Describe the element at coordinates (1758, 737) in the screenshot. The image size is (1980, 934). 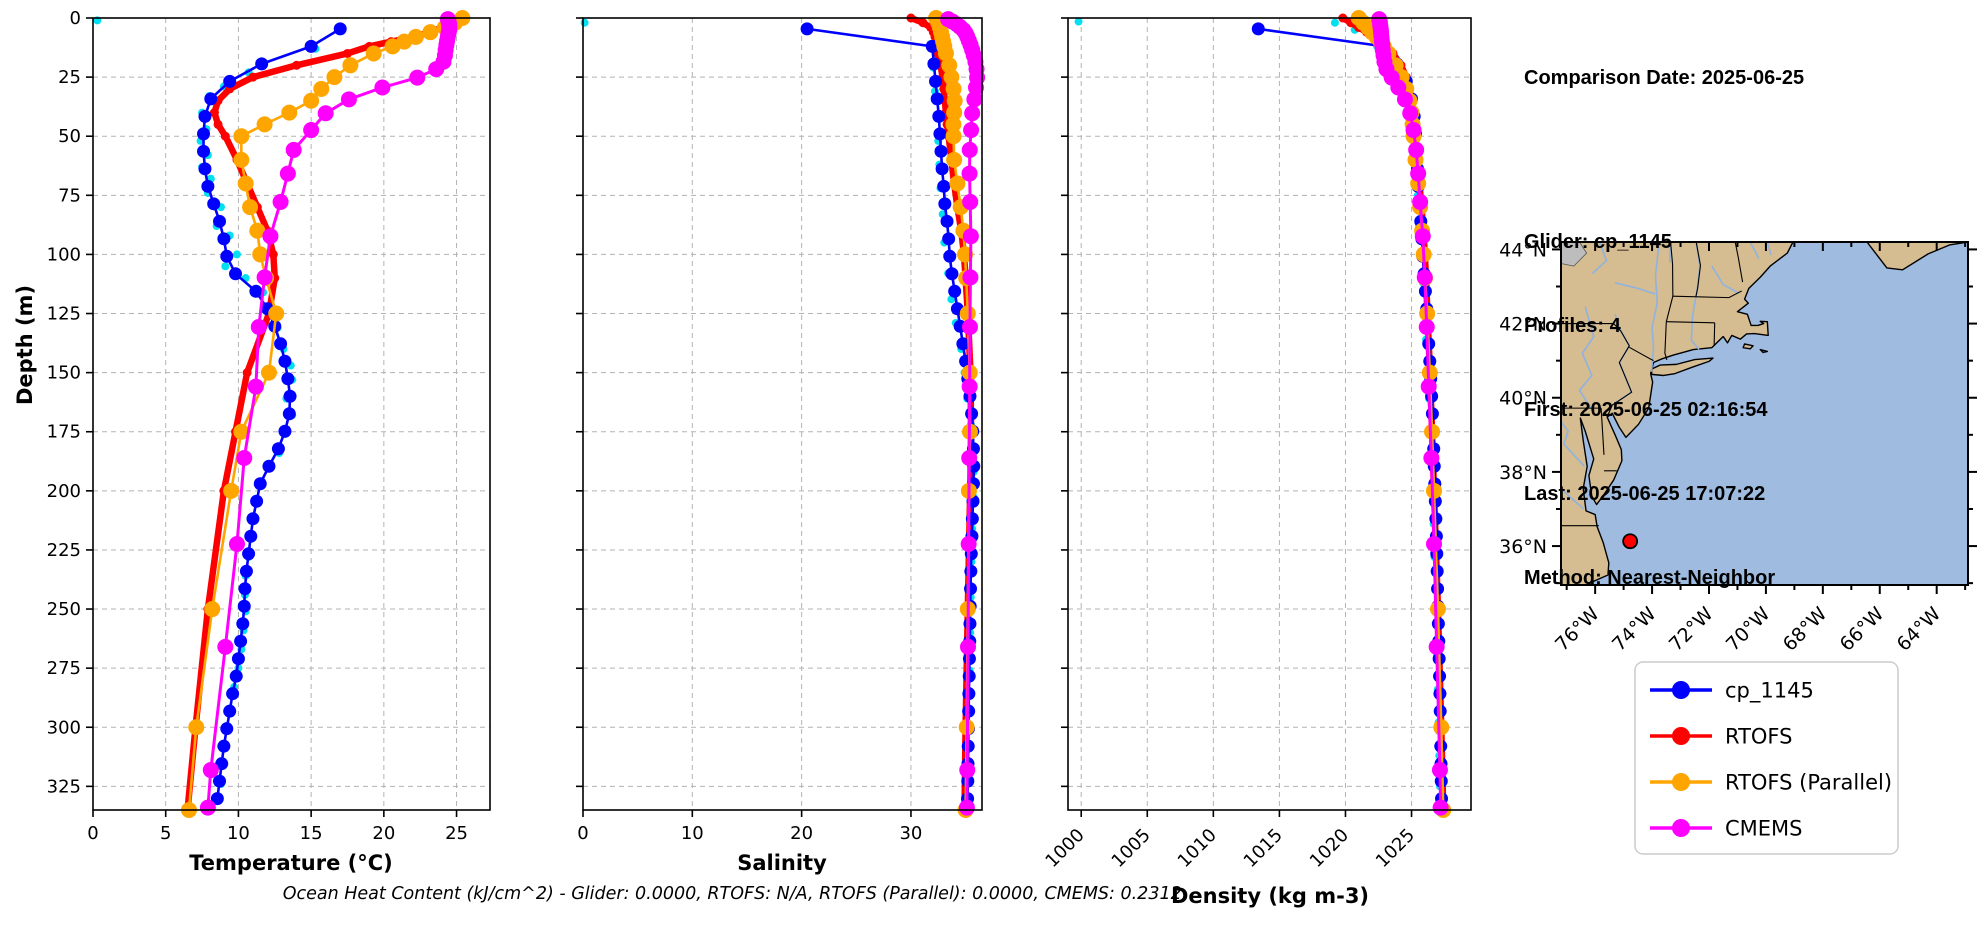
I see `legend-label: RTOFS` at that location.